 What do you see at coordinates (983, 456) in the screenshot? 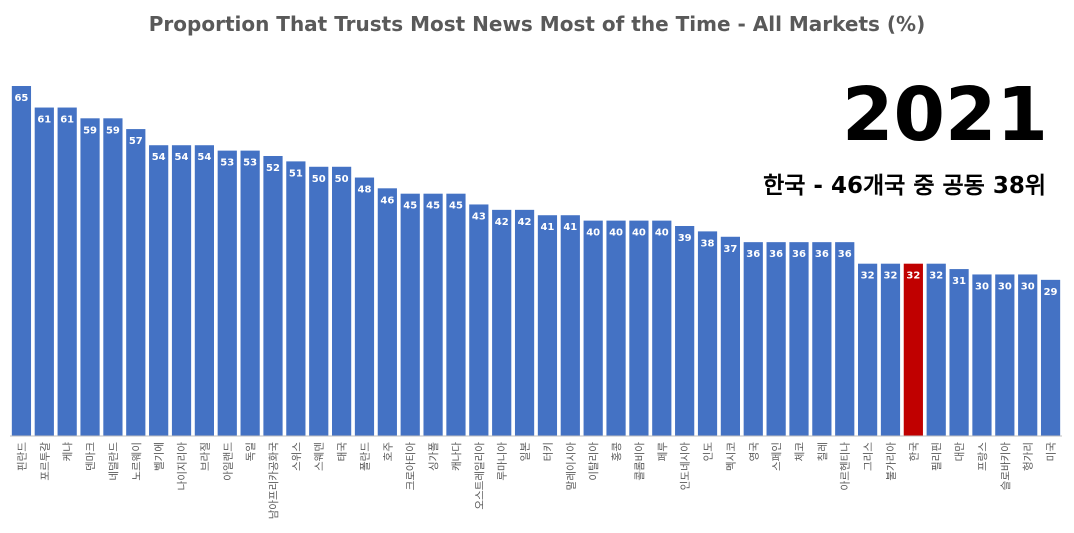
I see `category-label-프랑스: 프랑스` at bounding box center [983, 456].